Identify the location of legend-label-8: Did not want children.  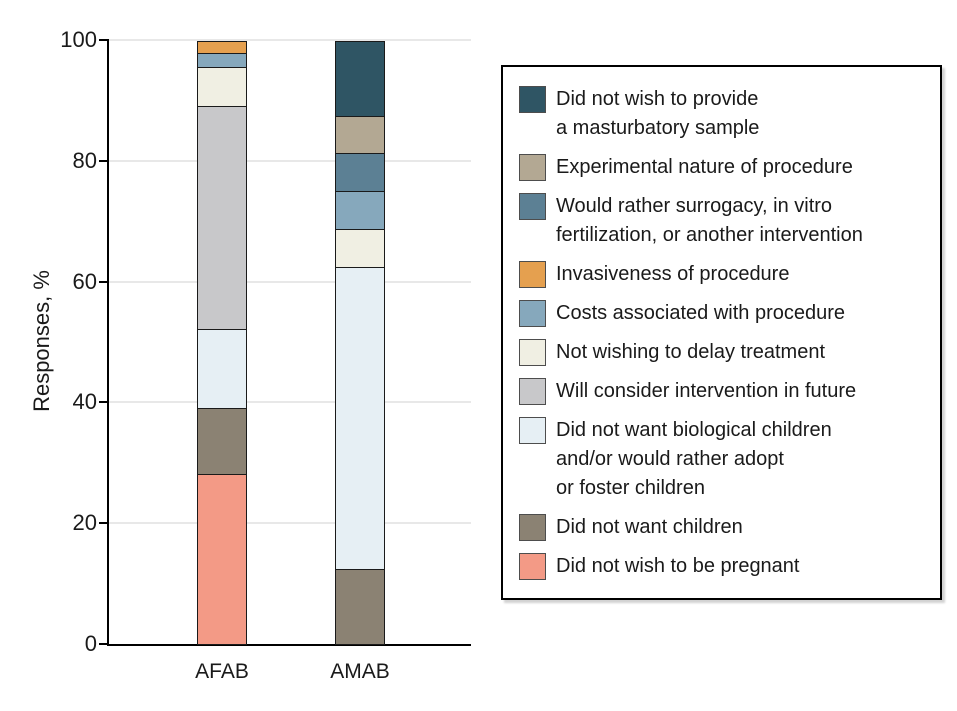
(649, 527).